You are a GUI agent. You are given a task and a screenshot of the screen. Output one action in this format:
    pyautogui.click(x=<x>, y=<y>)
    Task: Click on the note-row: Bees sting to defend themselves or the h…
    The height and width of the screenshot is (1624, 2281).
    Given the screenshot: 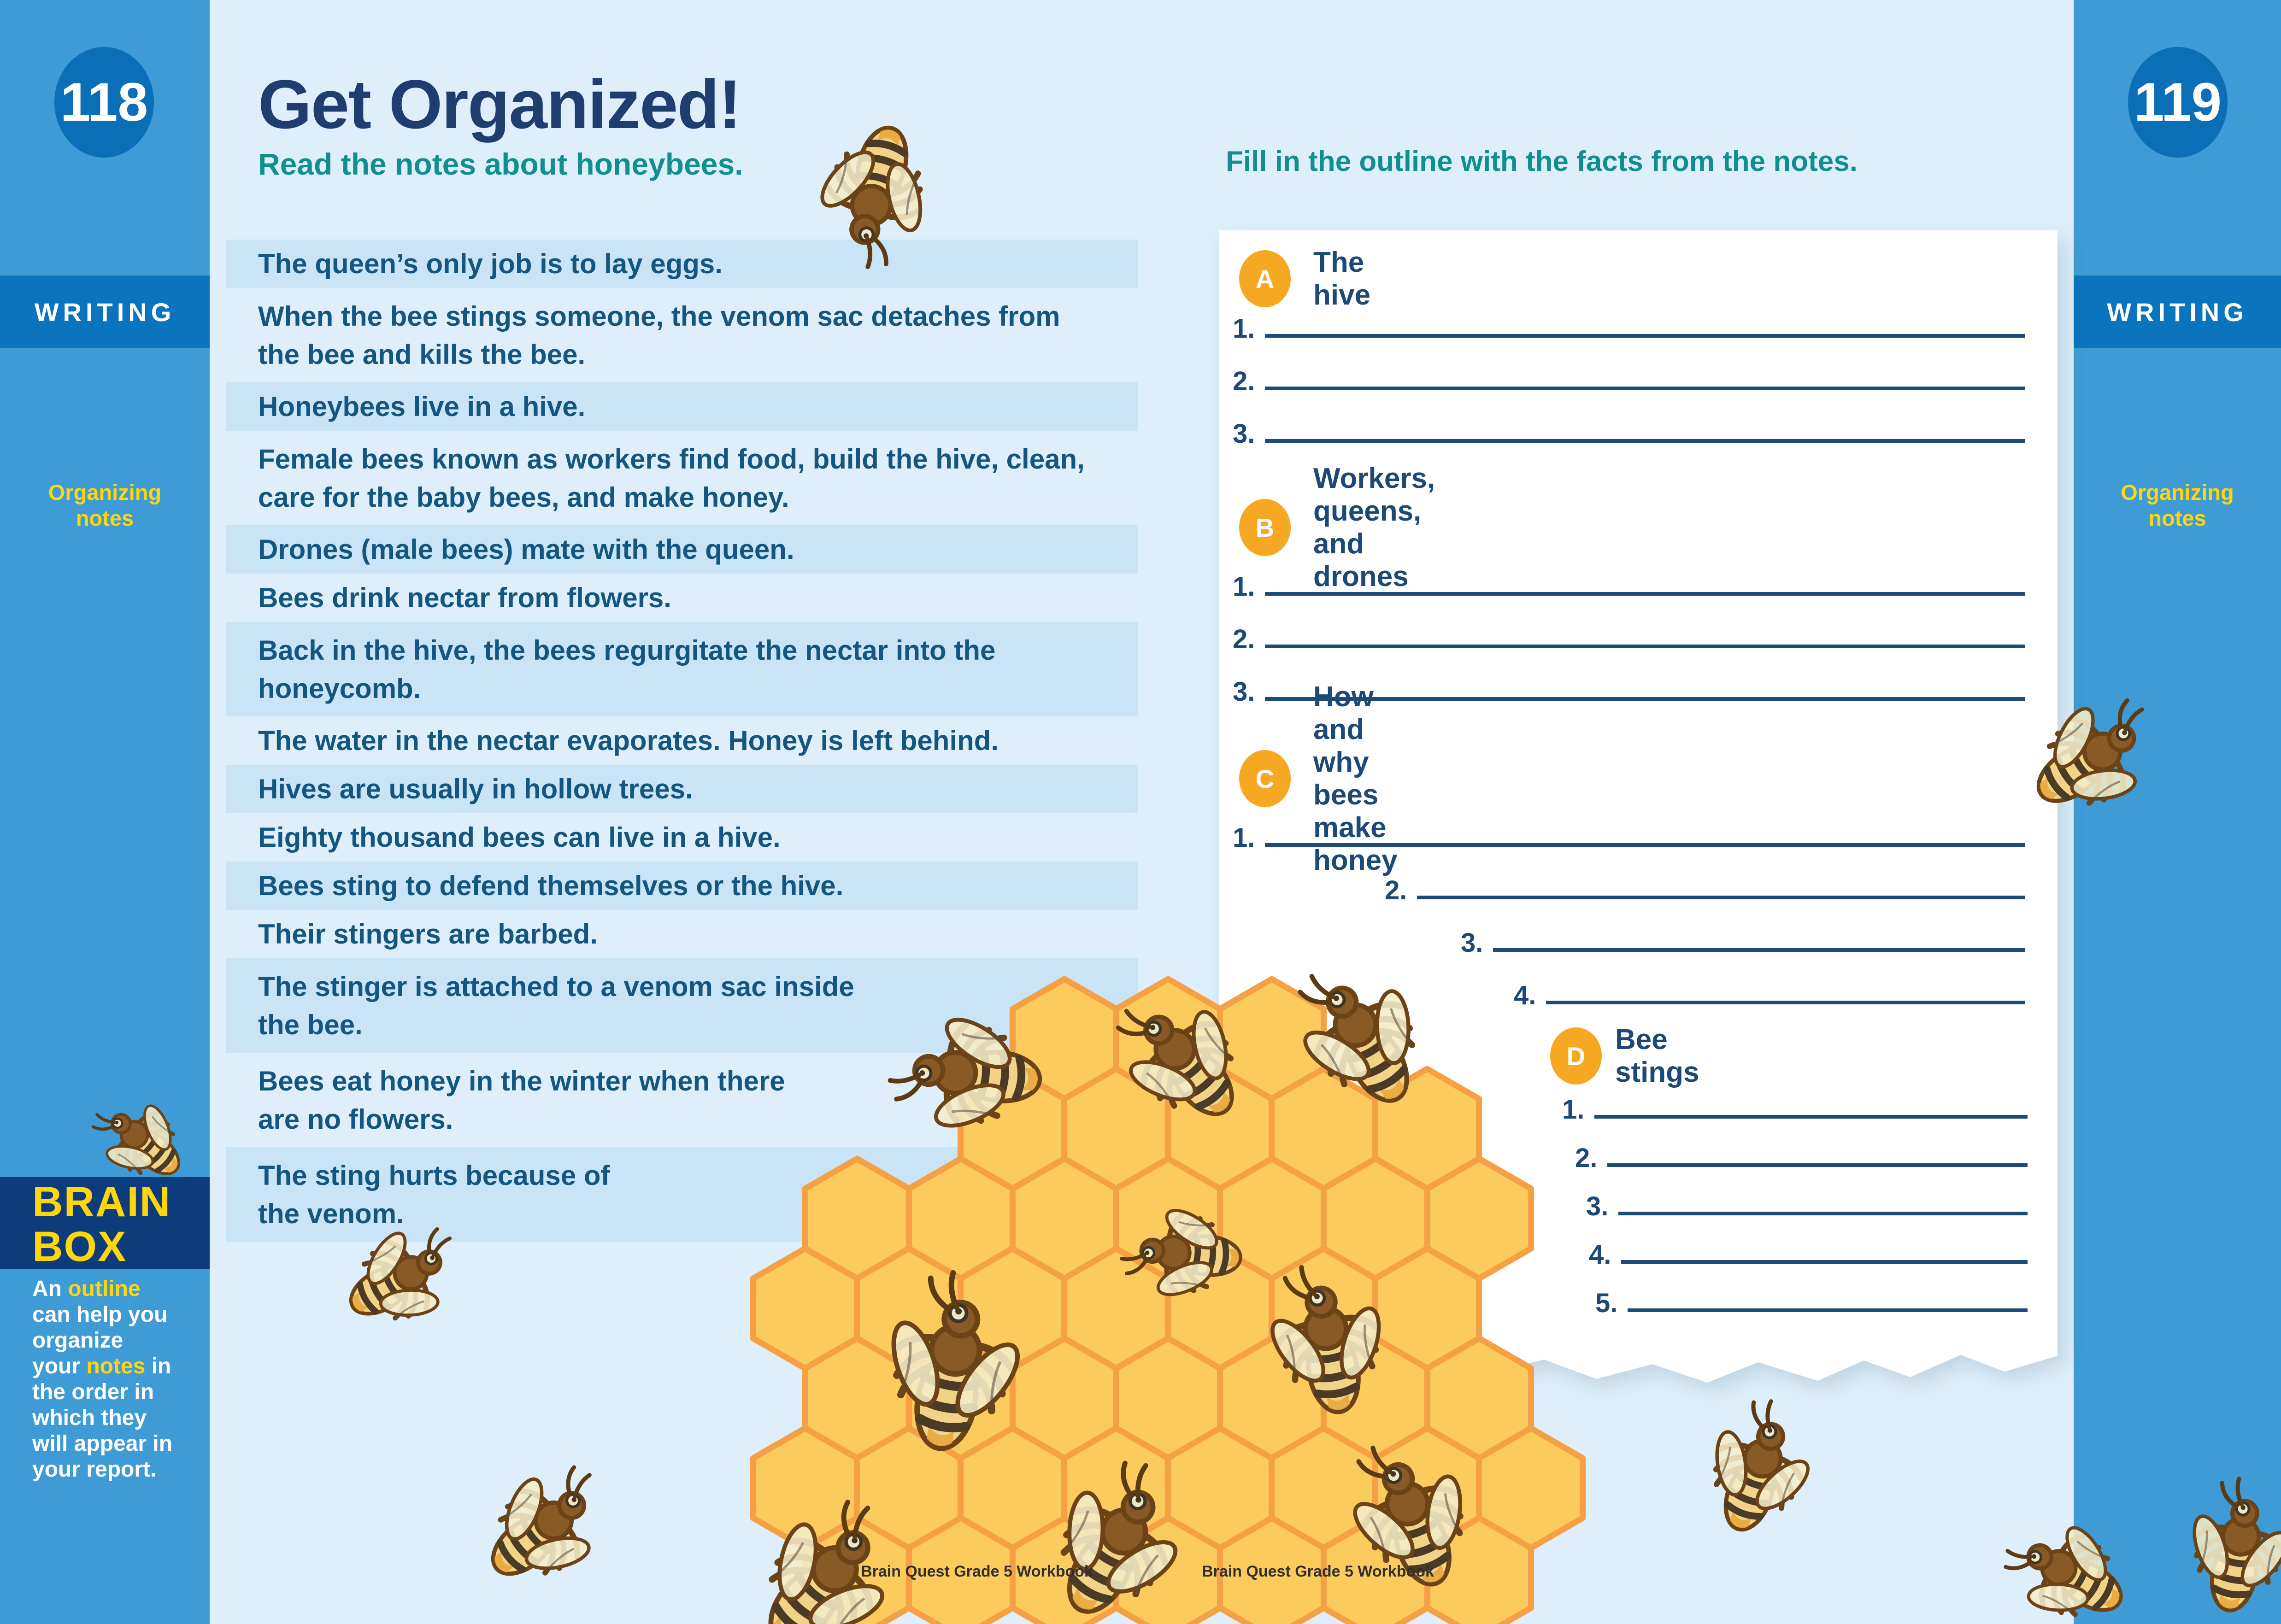 What is the action you would take?
    pyautogui.click(x=682, y=886)
    